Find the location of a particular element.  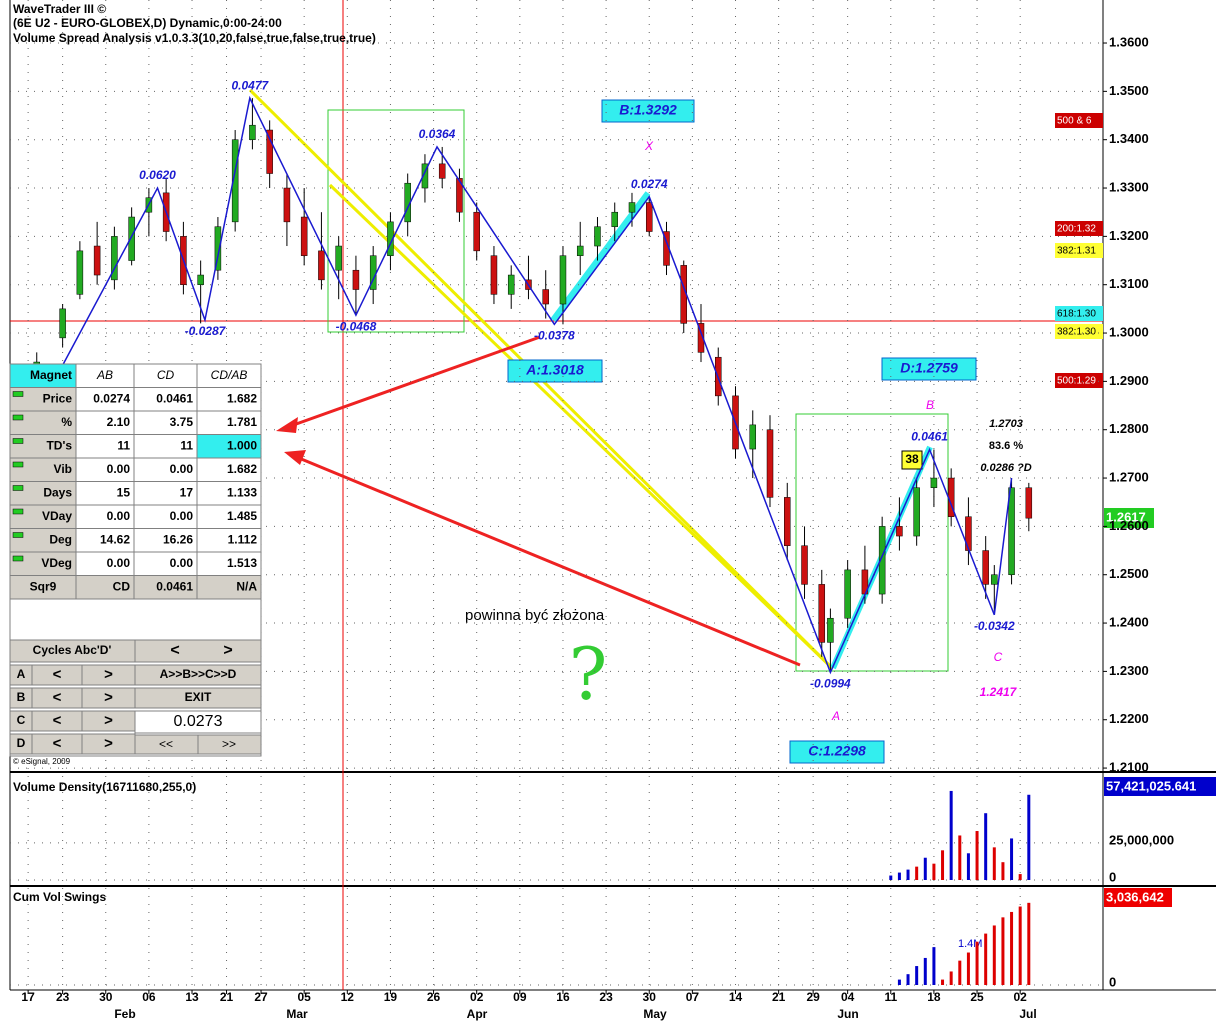

month-label: May is located at coordinates (655, 1014).